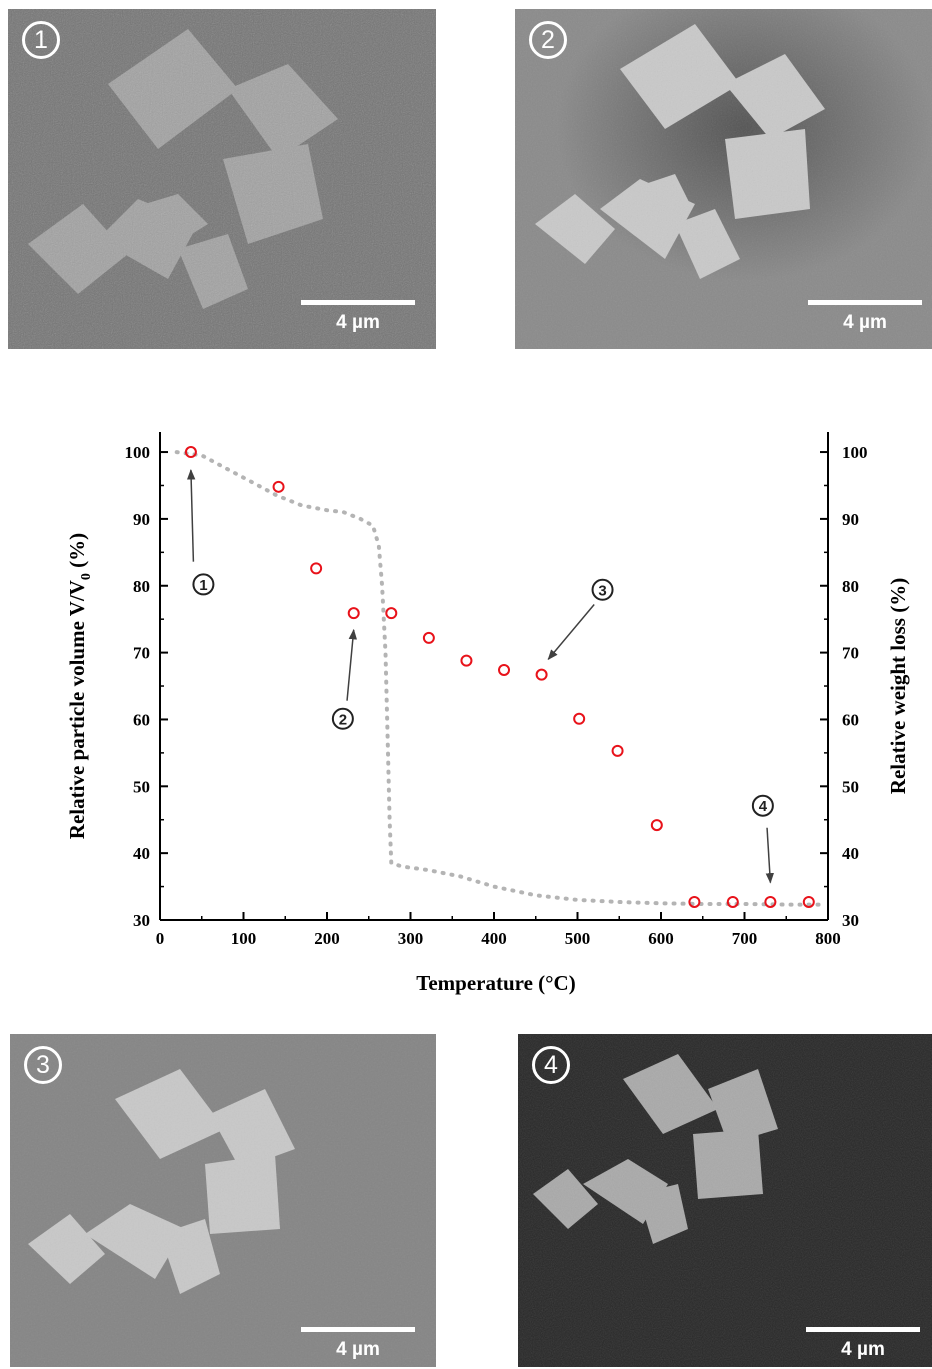  Describe the element at coordinates (141, 519) in the screenshot. I see `y-left-tick-label: 90` at that location.